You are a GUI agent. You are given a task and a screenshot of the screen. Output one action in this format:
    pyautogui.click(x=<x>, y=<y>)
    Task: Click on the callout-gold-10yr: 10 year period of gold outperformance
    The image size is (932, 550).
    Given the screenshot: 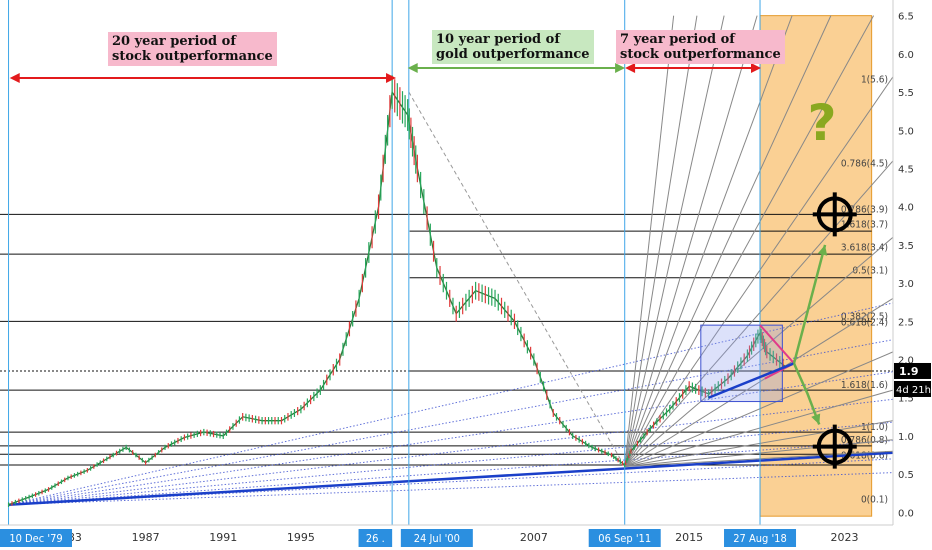 What is the action you would take?
    pyautogui.click(x=513, y=47)
    